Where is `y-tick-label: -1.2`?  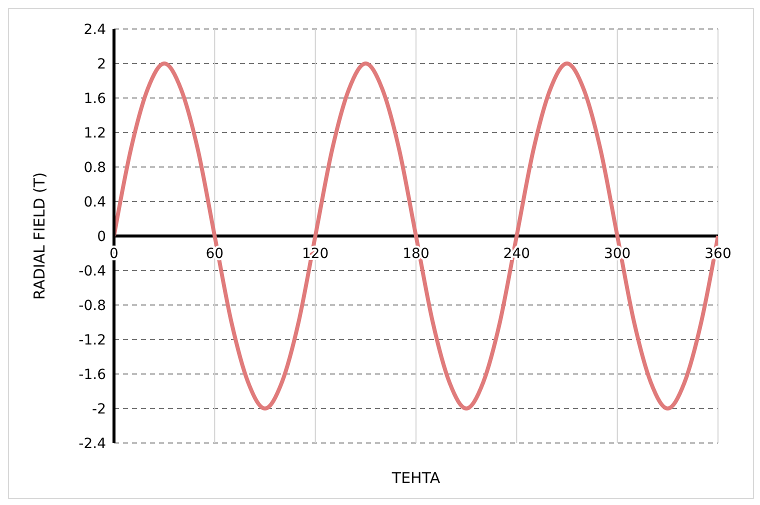
y-tick-label: -1.2 is located at coordinates (92, 340).